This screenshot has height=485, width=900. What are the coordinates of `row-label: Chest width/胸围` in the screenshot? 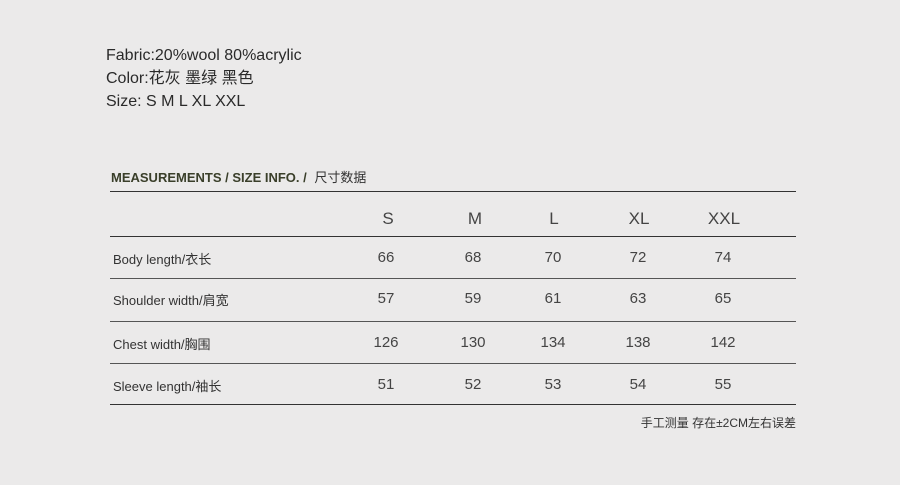 It's located at (162, 344).